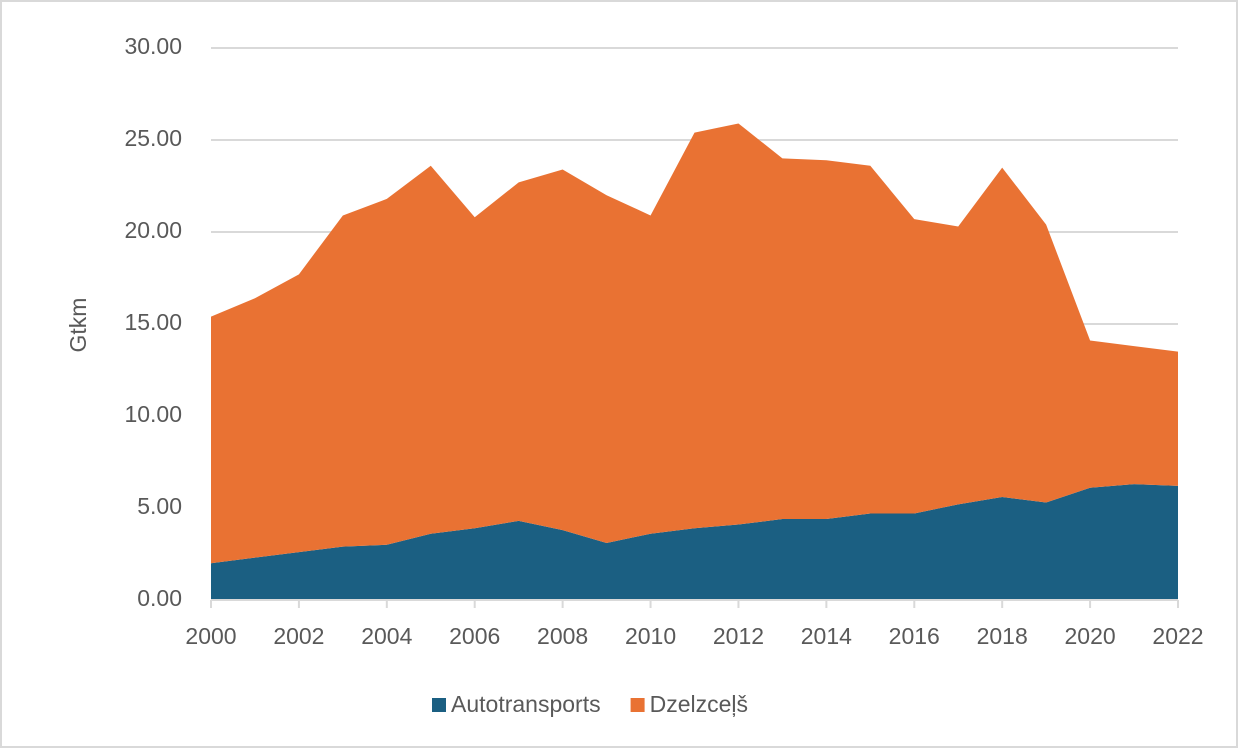 This screenshot has width=1239, height=749. Describe the element at coordinates (153, 322) in the screenshot. I see `y-tick-label: 15.00` at that location.